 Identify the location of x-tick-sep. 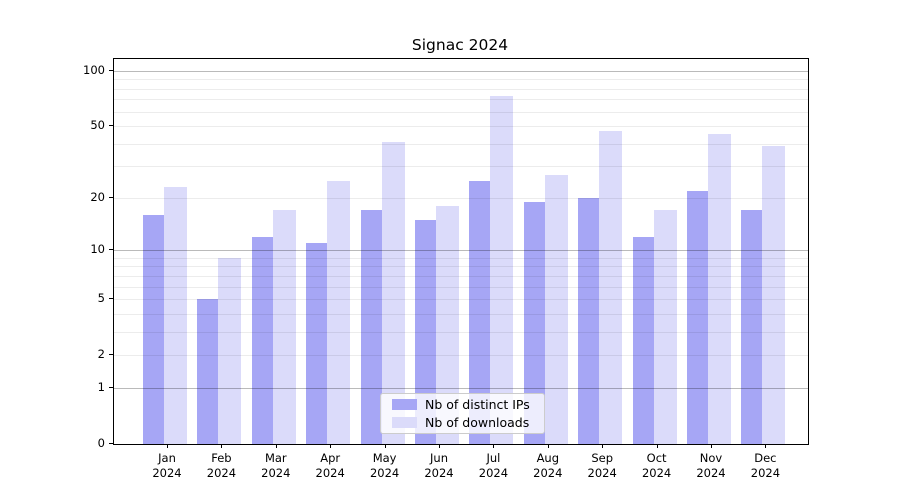
(603, 446).